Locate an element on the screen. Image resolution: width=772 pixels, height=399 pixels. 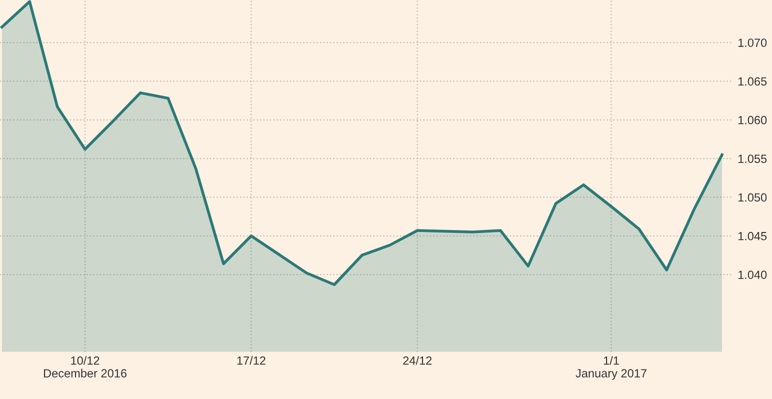
y-tick-label: 1.055 is located at coordinates (752, 158).